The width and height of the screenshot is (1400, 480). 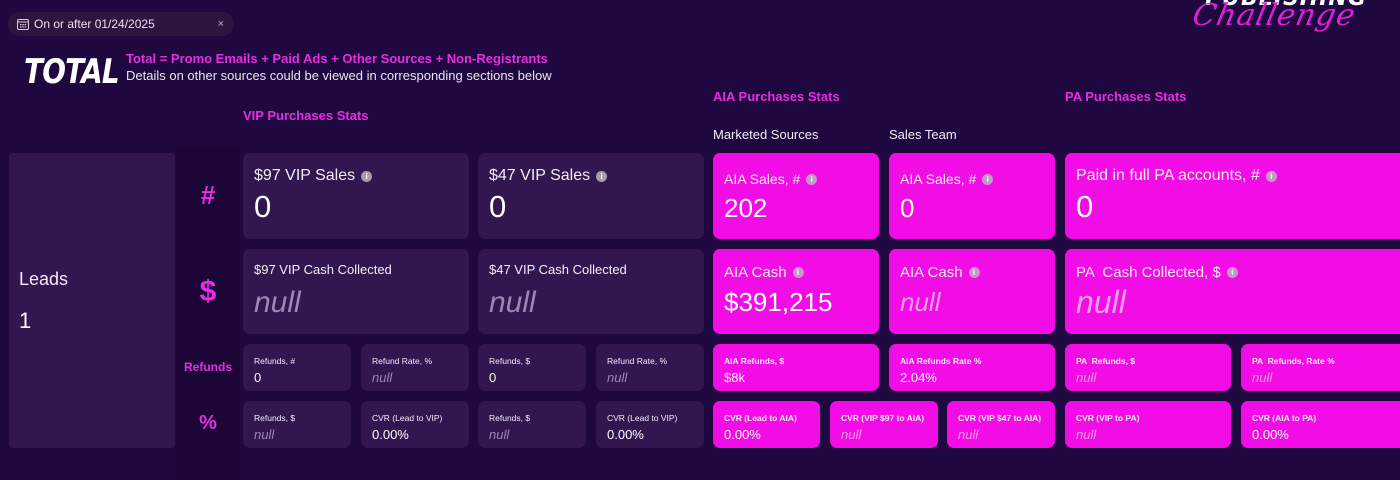 I want to click on vip97-refund-rate-card: Refund Rate, % null, so click(x=415, y=367).